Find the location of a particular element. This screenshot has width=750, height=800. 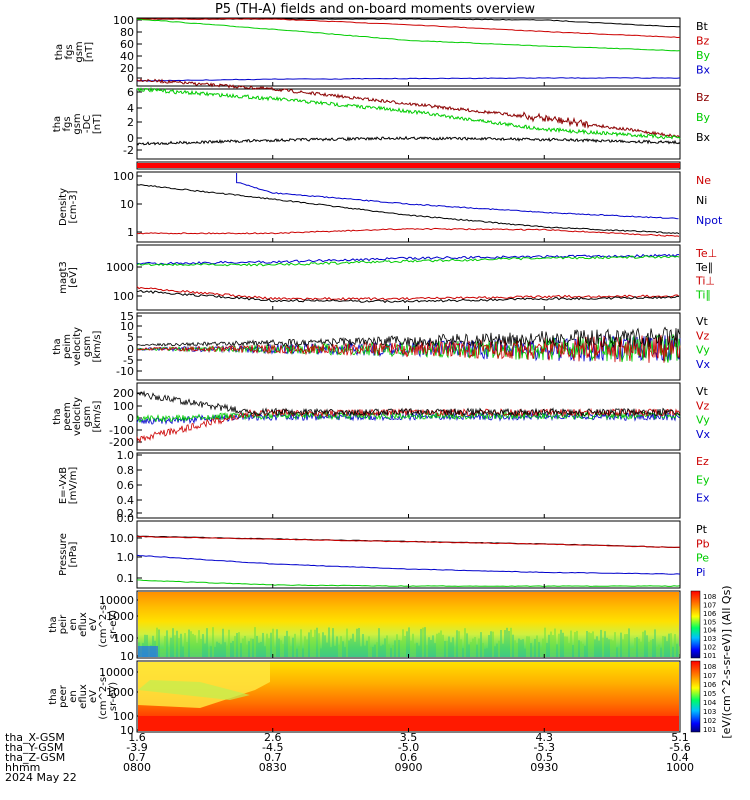

ytick-label: 6 is located at coordinates (130, 92).